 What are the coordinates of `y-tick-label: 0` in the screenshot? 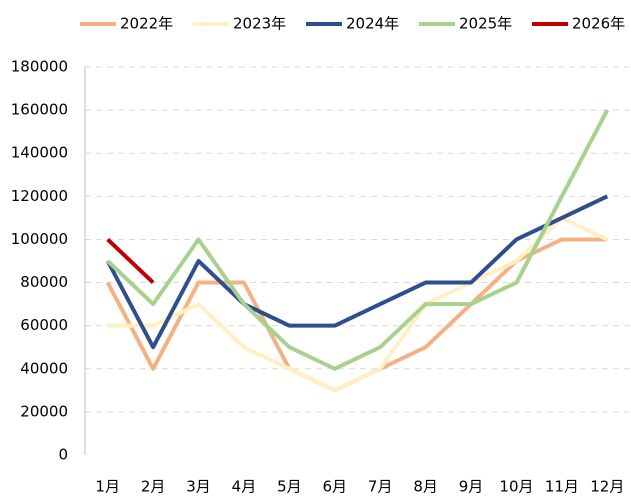 It's located at (63, 455).